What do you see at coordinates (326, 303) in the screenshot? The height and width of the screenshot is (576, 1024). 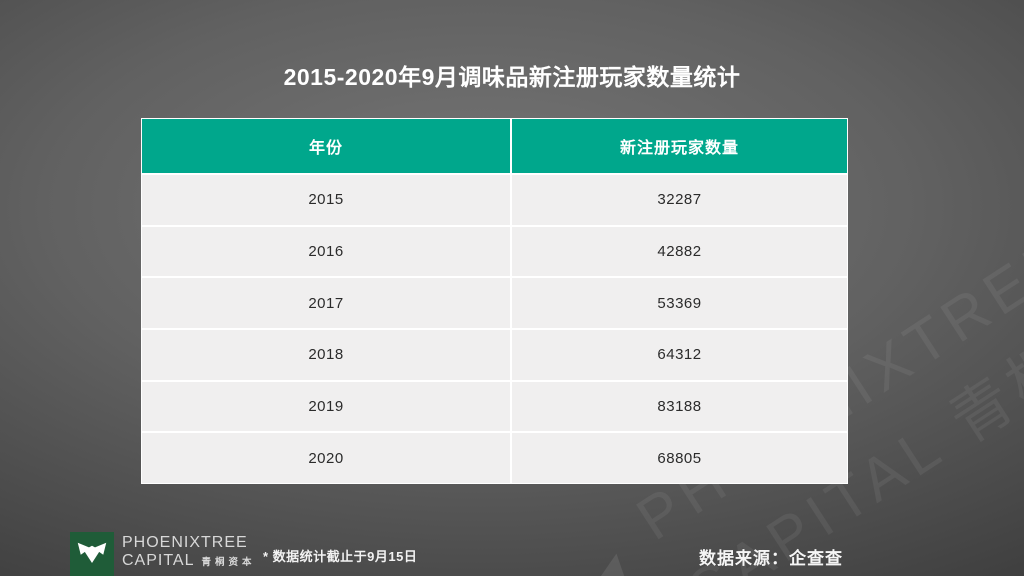 I see `year-cell: 2017` at bounding box center [326, 303].